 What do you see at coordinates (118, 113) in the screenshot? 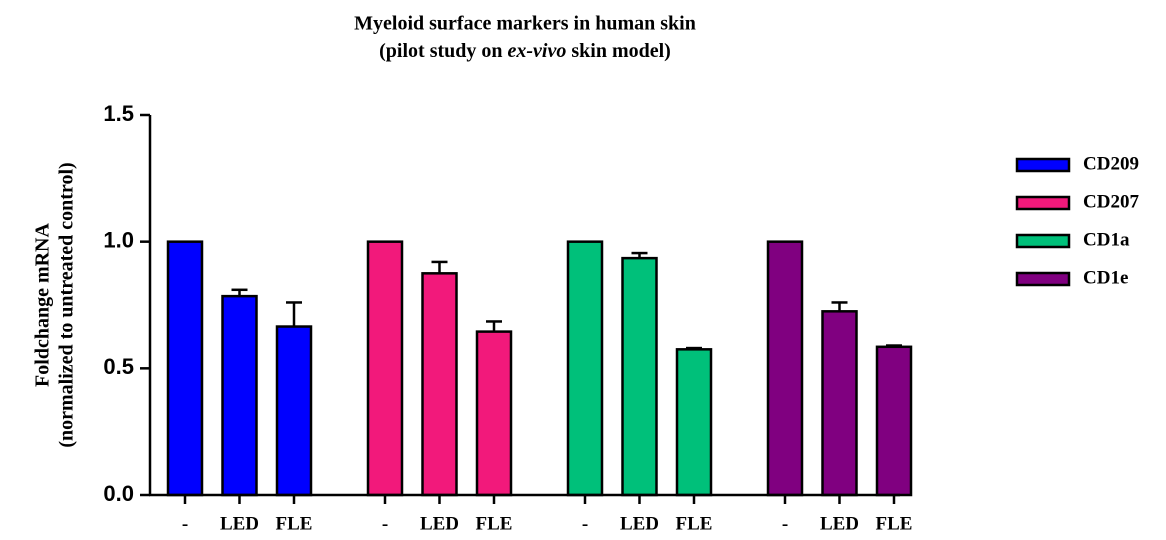
I see `y-tick-label: 1.5` at bounding box center [118, 113].